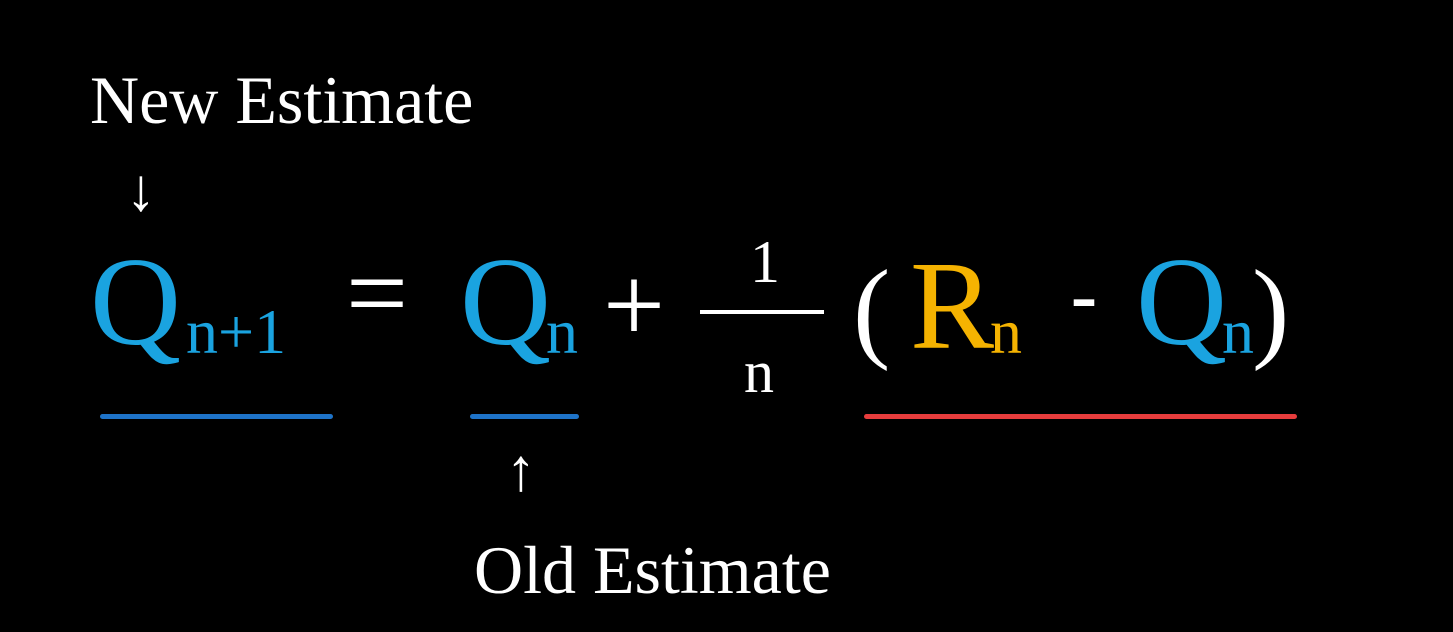 The height and width of the screenshot is (632, 1453). What do you see at coordinates (135, 302) in the screenshot?
I see `lhs-q-symbol: Q` at bounding box center [135, 302].